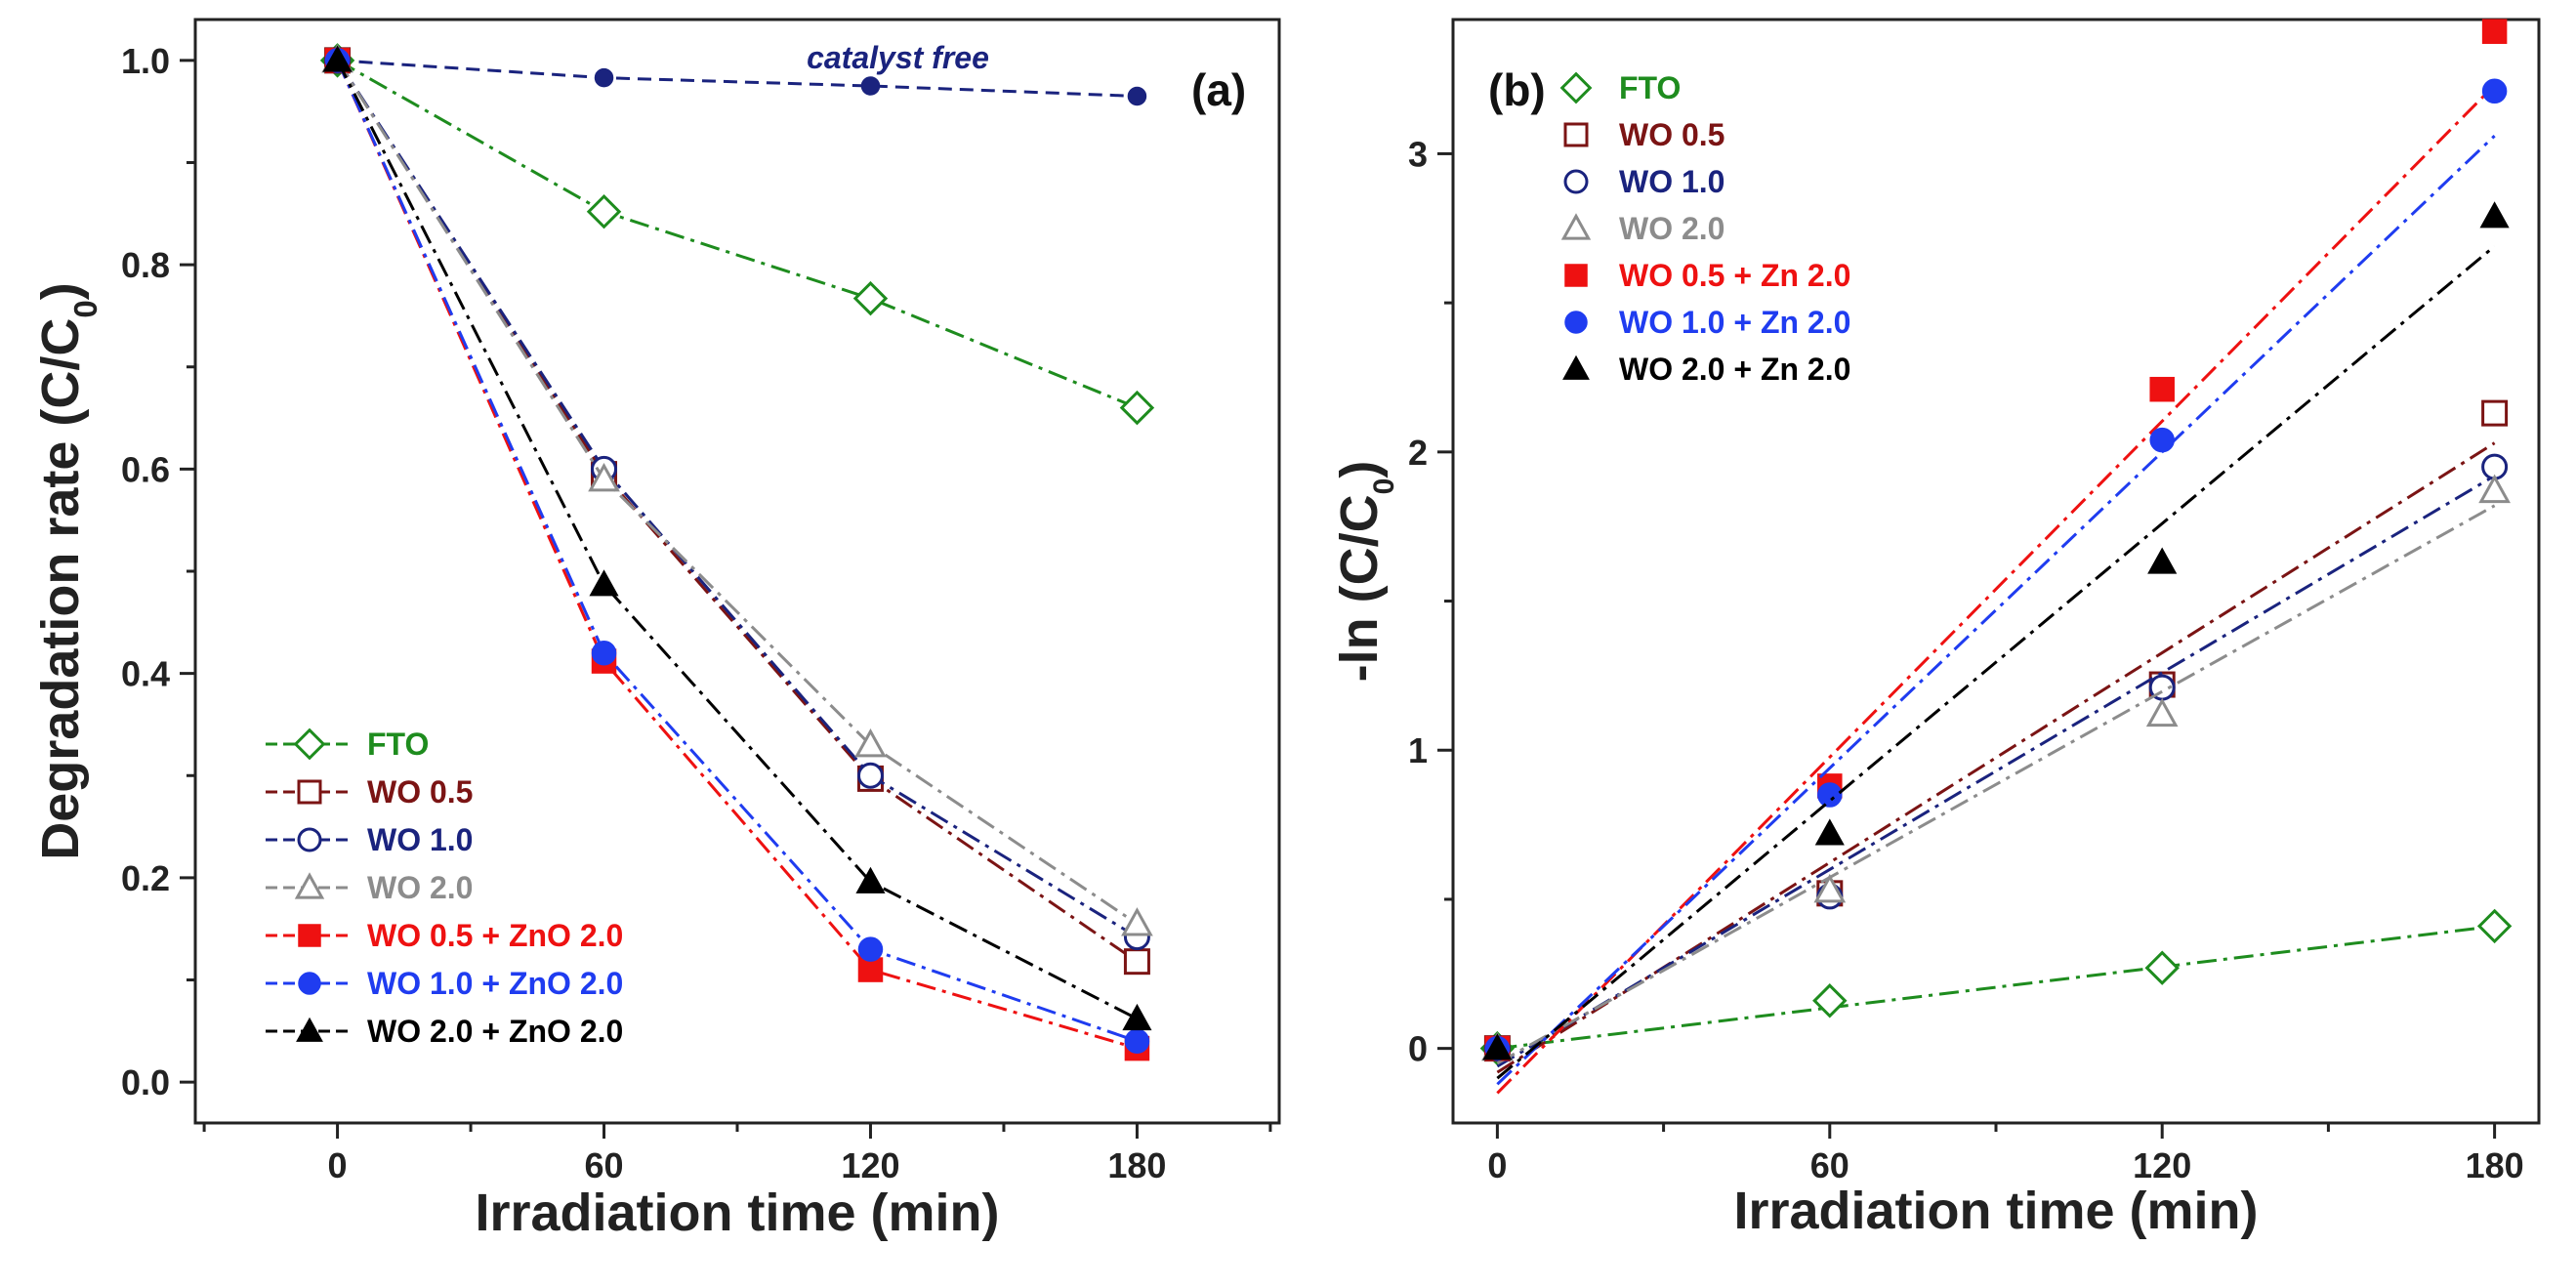  Describe the element at coordinates (145, 674) in the screenshot. I see `y-tick-label: 0.4` at that location.